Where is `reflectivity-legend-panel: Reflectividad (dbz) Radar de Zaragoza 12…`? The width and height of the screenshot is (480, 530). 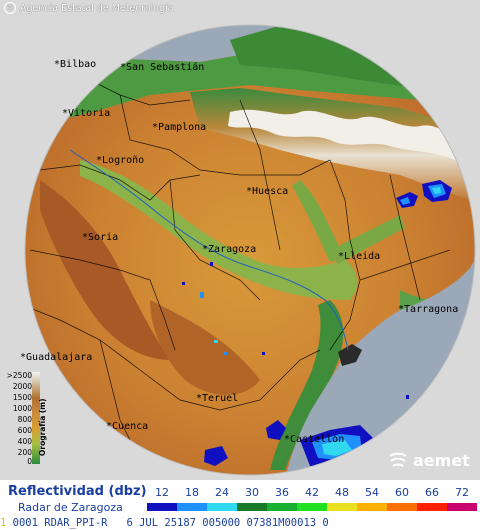 reflectivity-legend-panel: Reflectividad (dbz) Radar de Zaragoza 12… is located at coordinates (240, 505).